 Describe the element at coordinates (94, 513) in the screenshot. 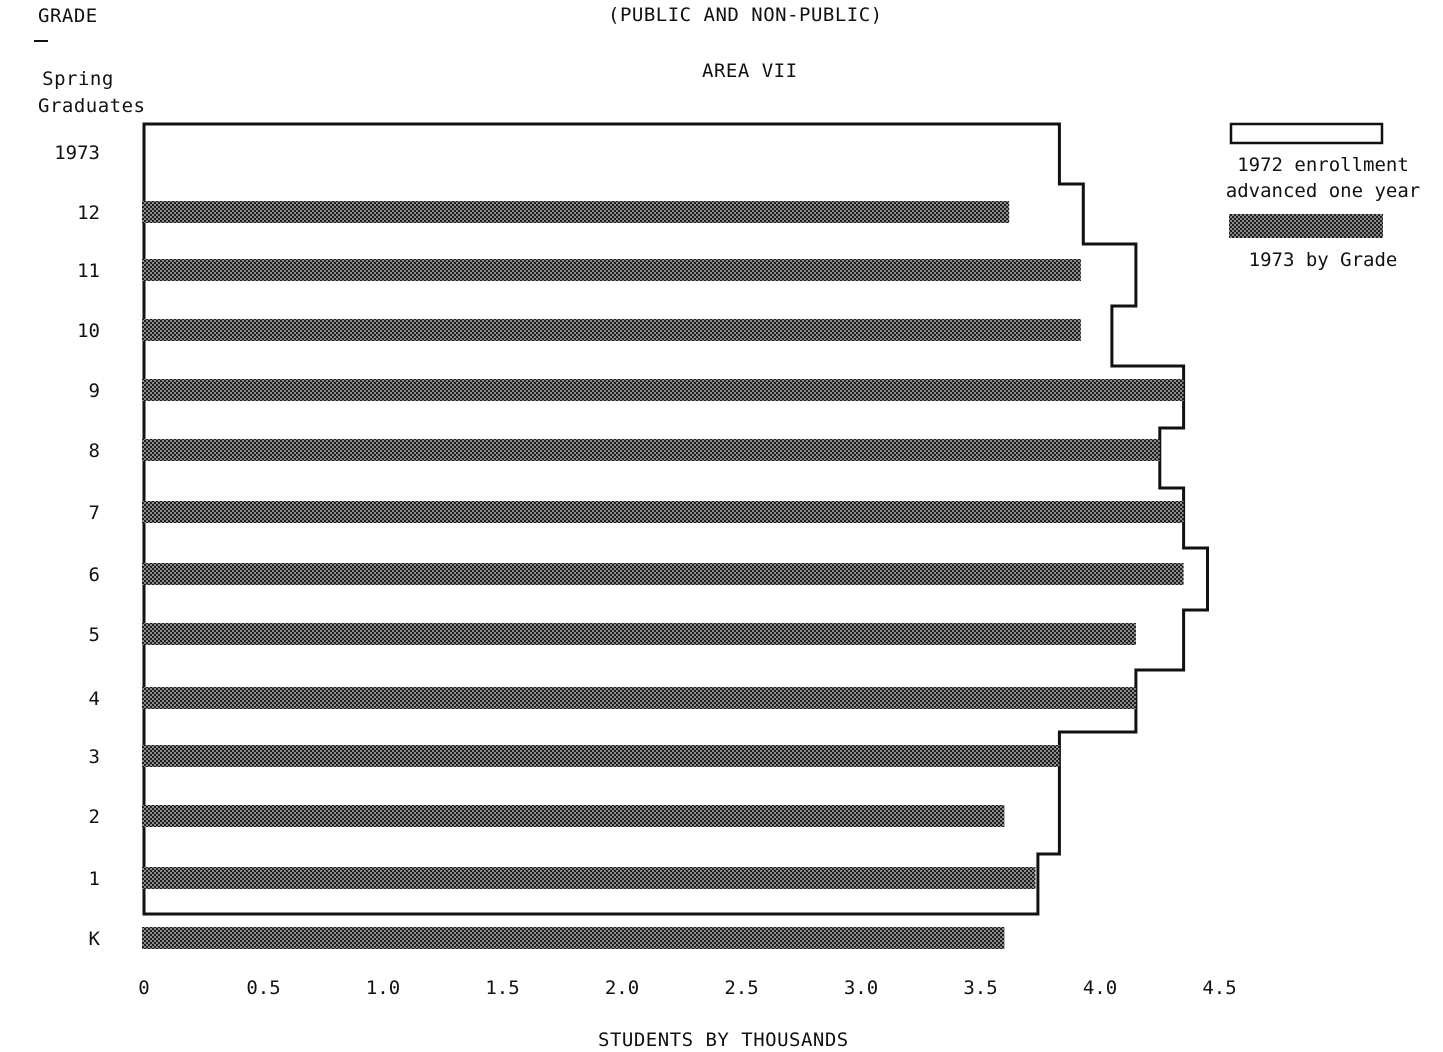

I see `y-tick-label-7: 7` at that location.